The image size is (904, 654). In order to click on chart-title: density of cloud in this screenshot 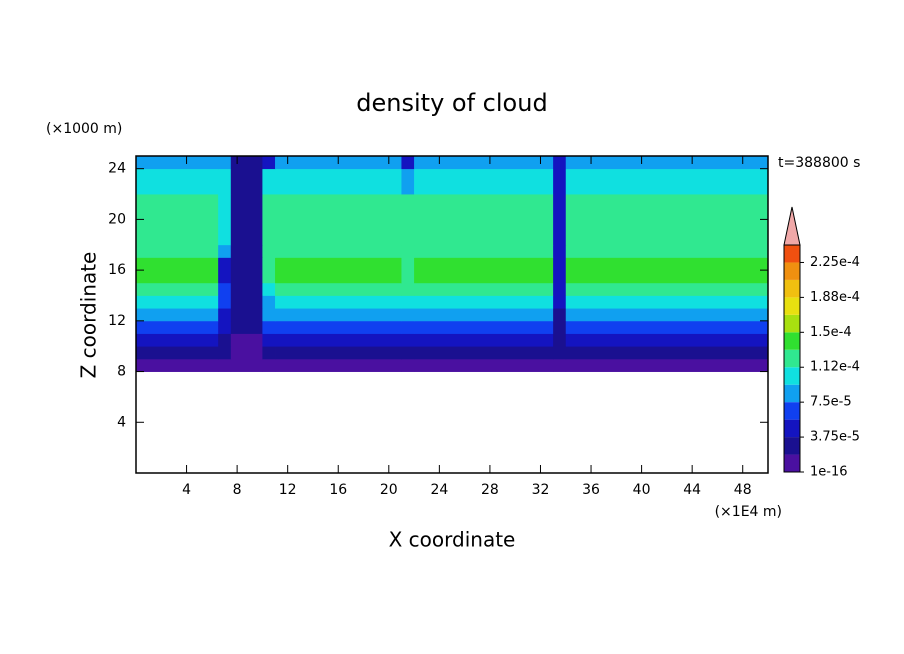, I will do `click(451, 103)`.